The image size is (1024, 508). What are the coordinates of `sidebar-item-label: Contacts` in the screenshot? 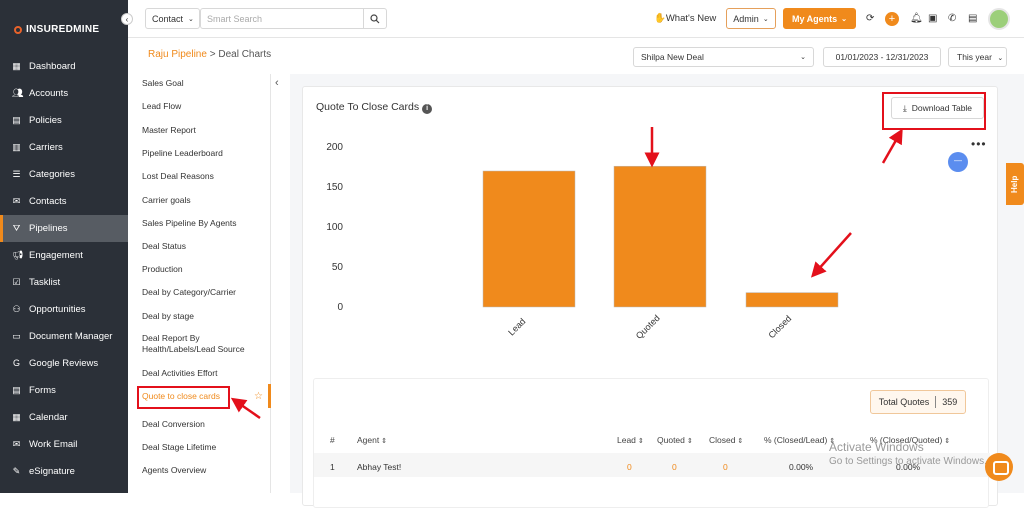 It's located at (48, 201).